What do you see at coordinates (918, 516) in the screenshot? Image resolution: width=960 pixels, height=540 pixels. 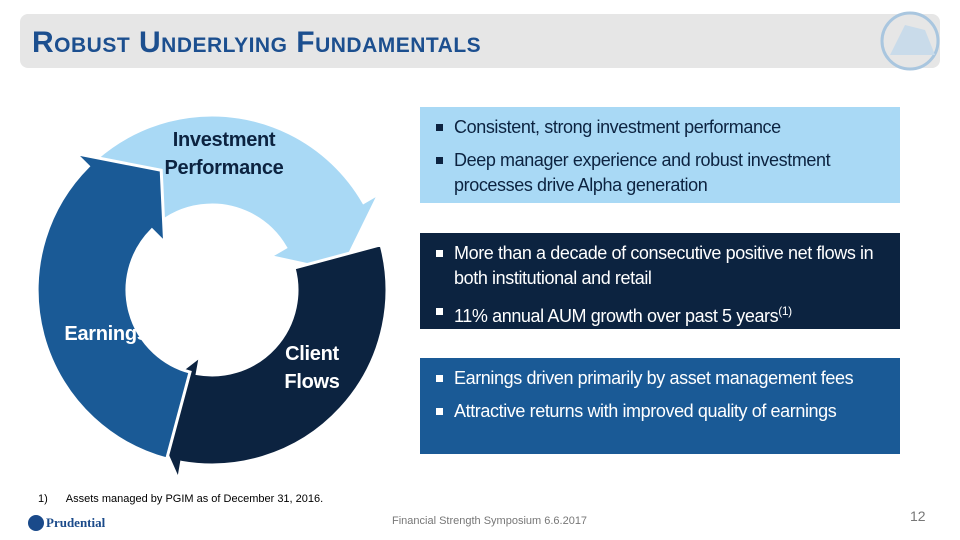 I see `page-number: 12` at bounding box center [918, 516].